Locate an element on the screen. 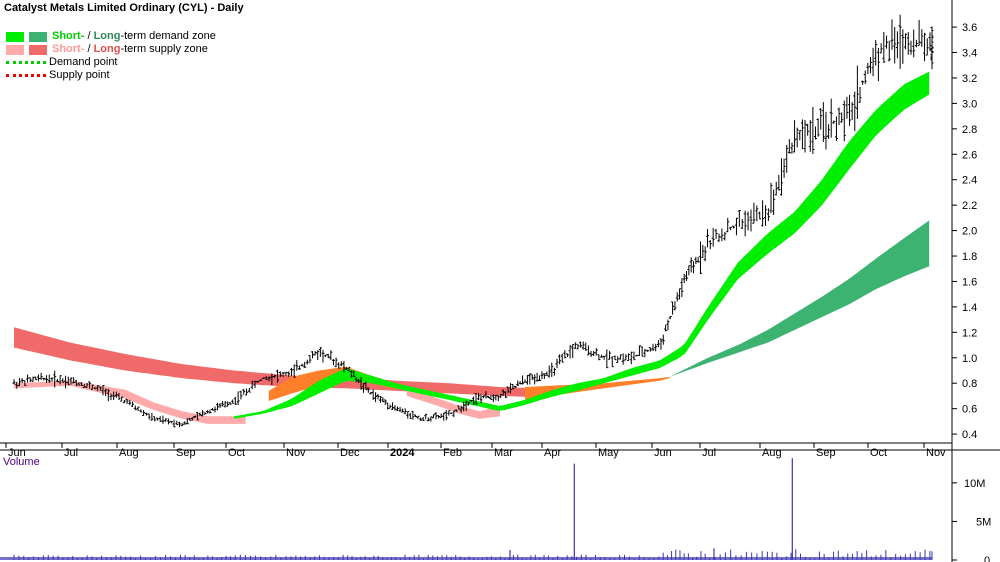  y-tick-label: 3.2 is located at coordinates (969, 79).